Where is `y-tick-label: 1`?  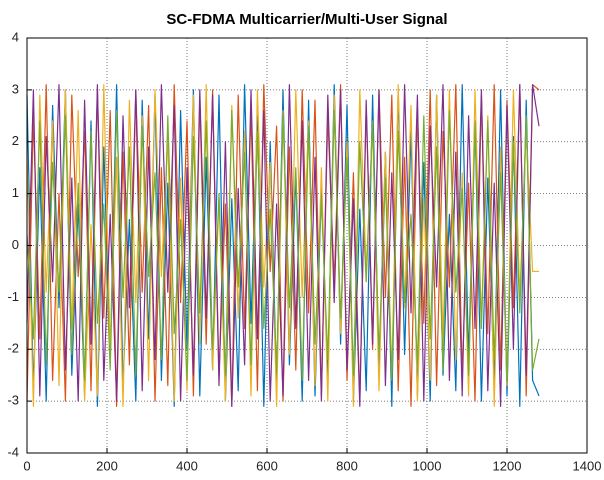
y-tick-label: 1 is located at coordinates (15, 192).